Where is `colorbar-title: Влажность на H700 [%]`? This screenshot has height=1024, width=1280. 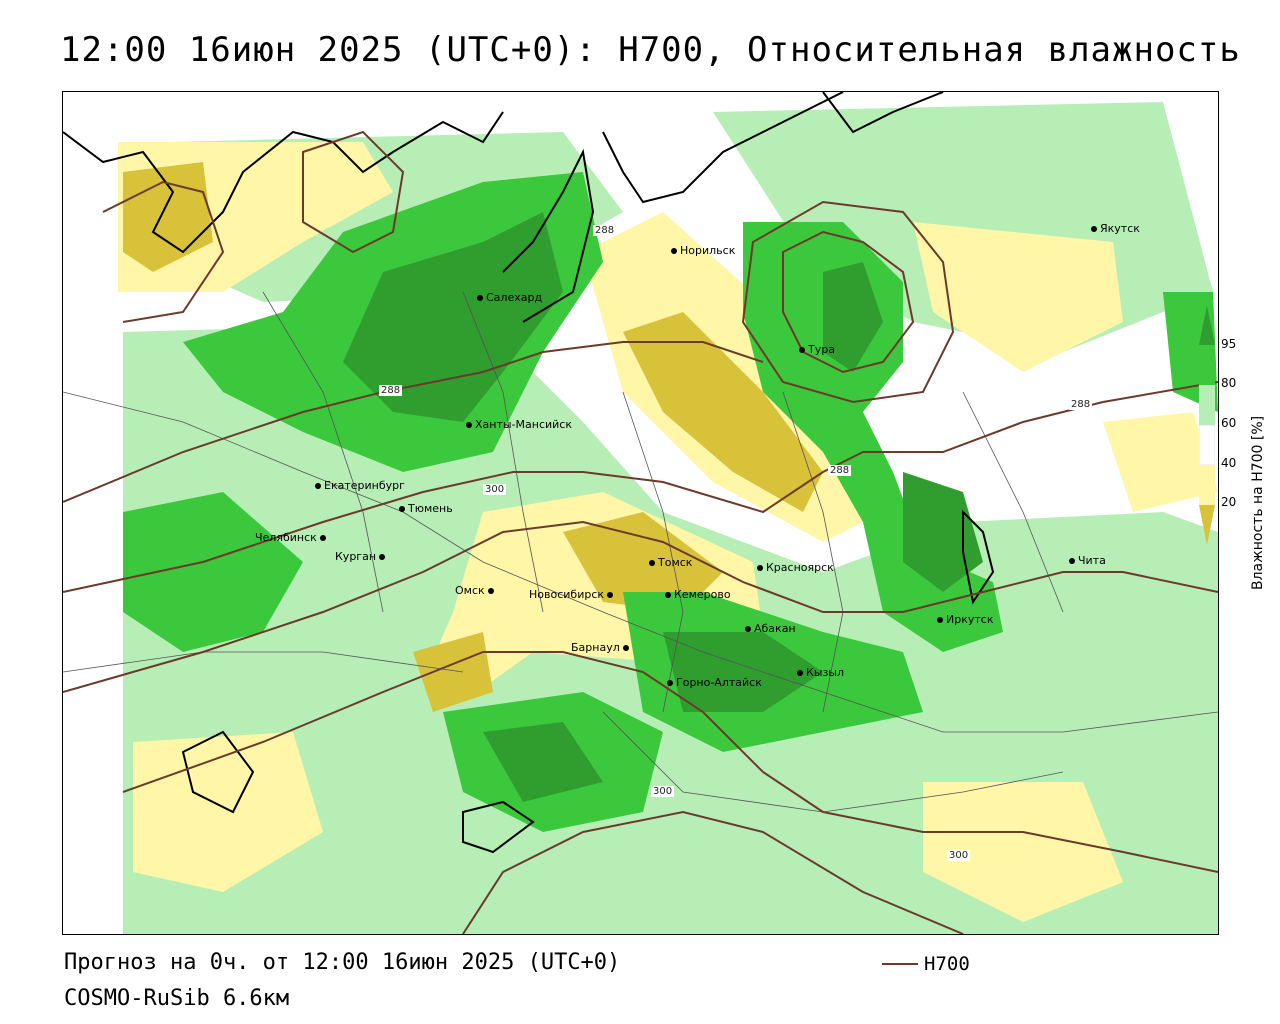
colorbar-title: Влажность на H700 [%] is located at coordinates (1258, 502).